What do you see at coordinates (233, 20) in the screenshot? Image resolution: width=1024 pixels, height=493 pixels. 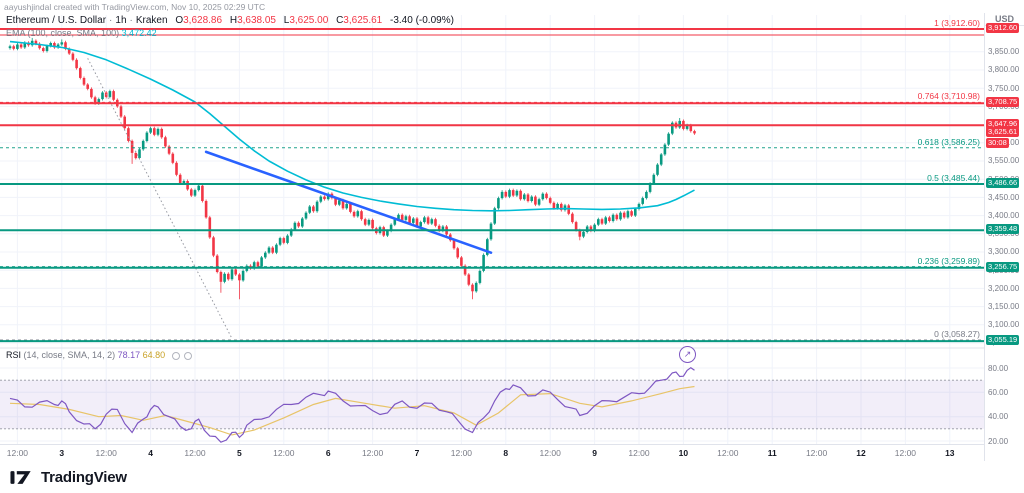 I see `high-label: H` at bounding box center [233, 20].